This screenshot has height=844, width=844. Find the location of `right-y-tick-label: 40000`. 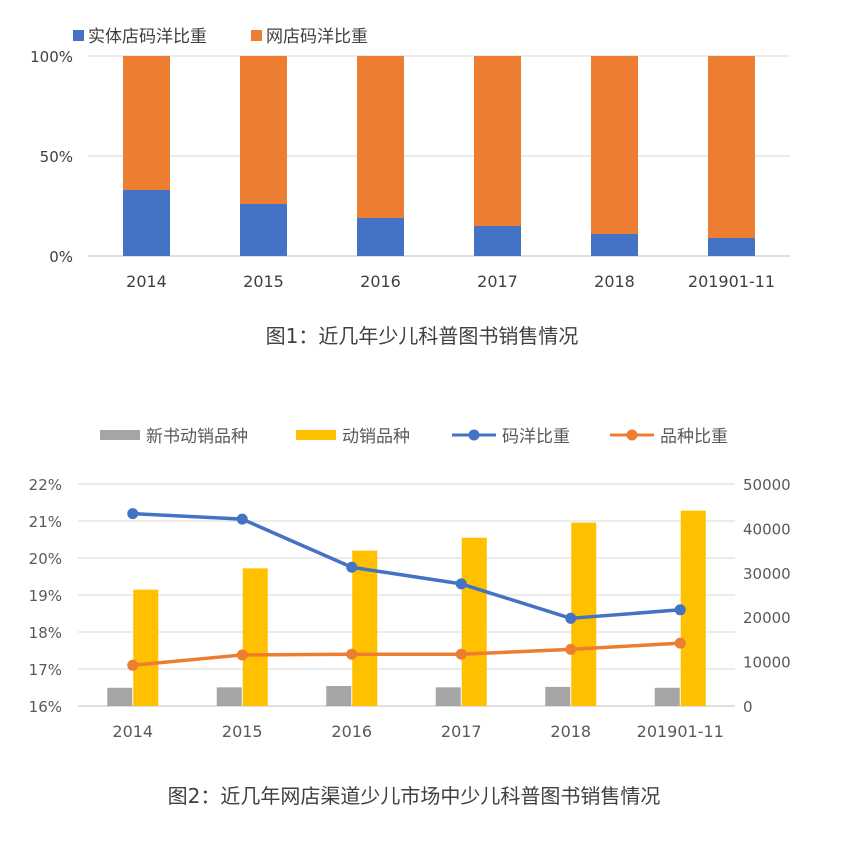

right-y-tick-label: 40000 is located at coordinates (767, 529).